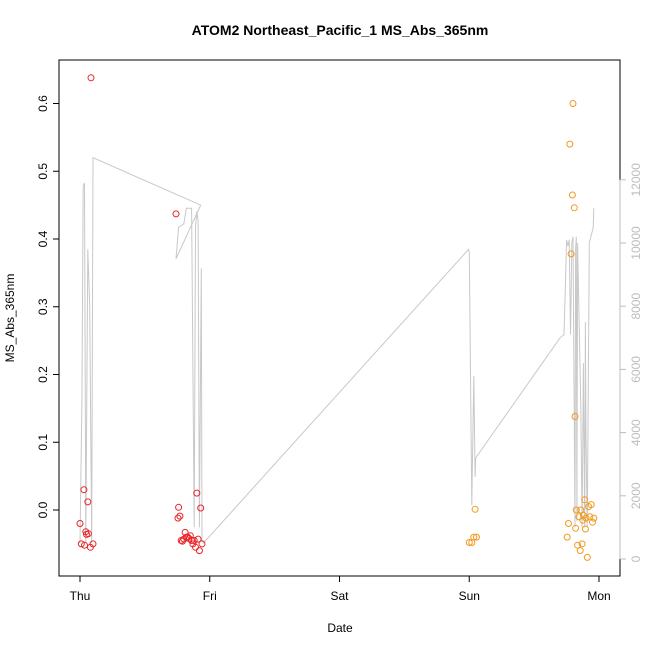 The height and width of the screenshot is (650, 650). What do you see at coordinates (636, 369) in the screenshot?
I see `y2-tick-label: 6000` at bounding box center [636, 369].